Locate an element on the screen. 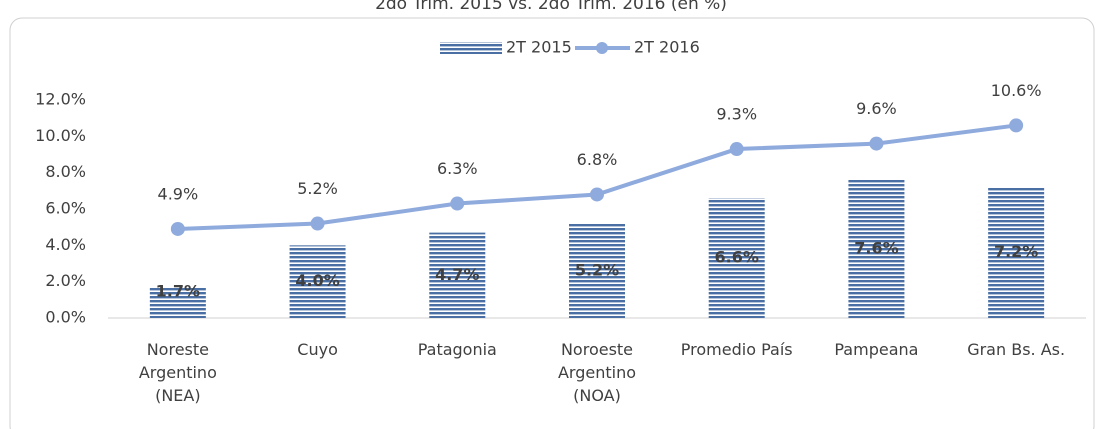 This screenshot has width=1102, height=429. x-tick-label: Pampeana is located at coordinates (876, 349).